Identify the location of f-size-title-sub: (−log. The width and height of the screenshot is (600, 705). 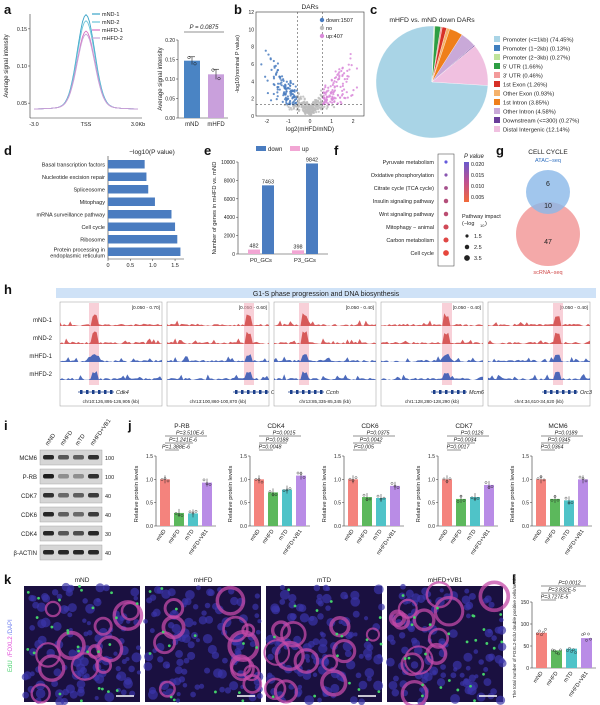
(468, 224).